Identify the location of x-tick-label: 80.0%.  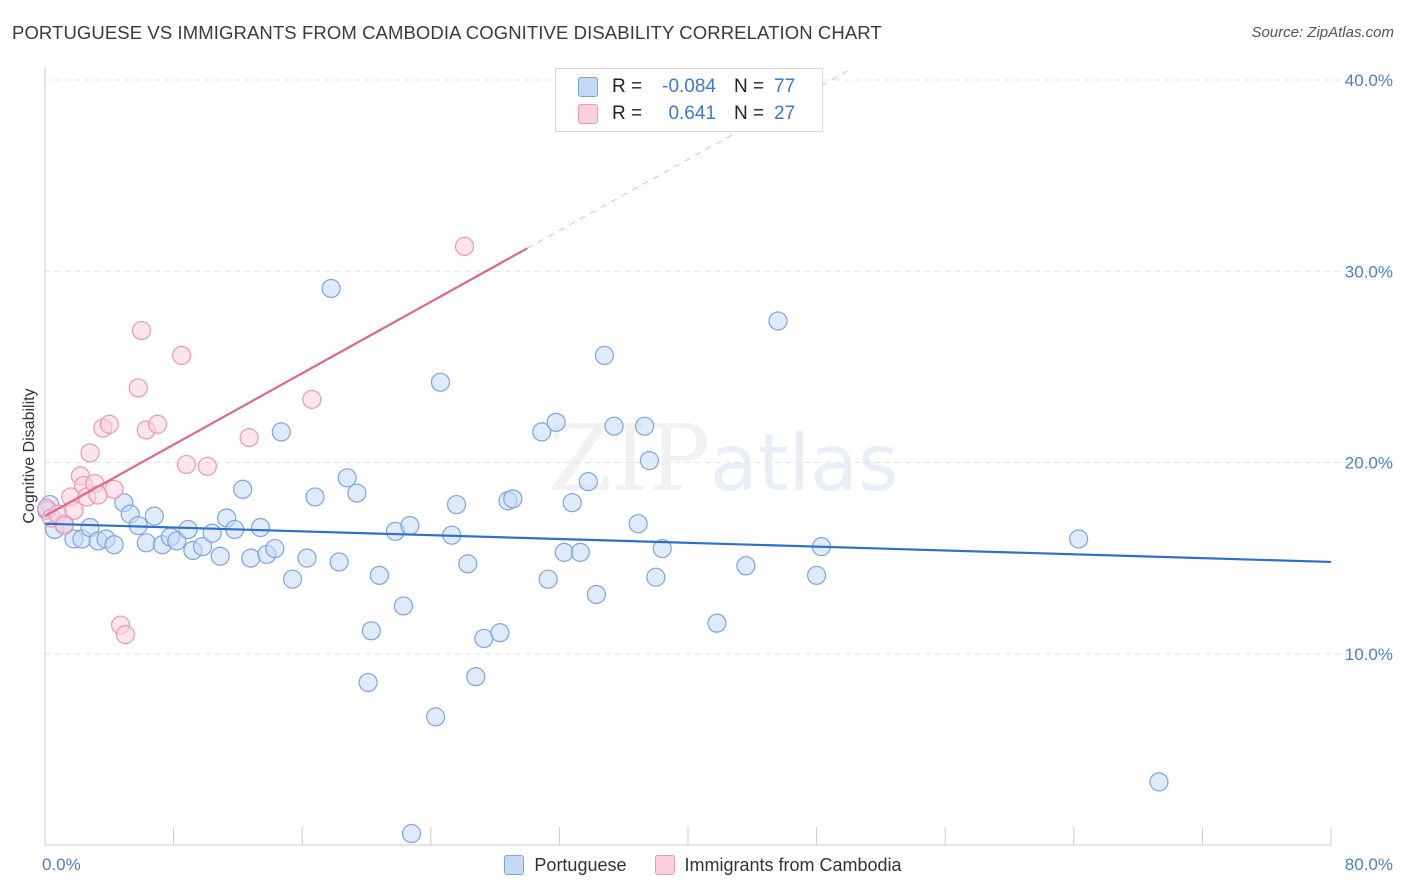
(1369, 864).